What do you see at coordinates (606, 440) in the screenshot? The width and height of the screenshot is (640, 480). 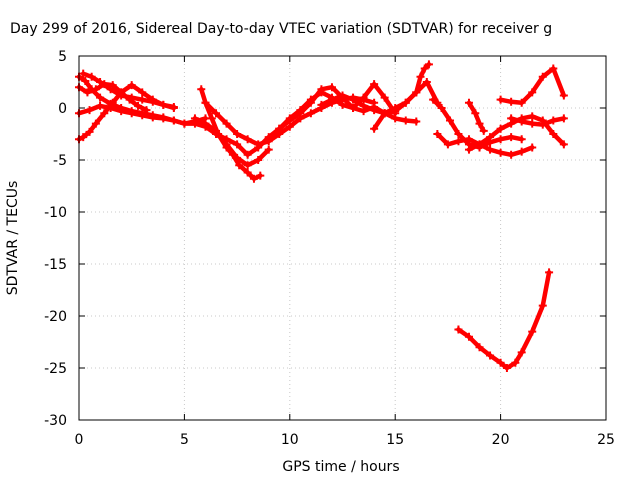 I see `x-tick-label: 25` at bounding box center [606, 440].